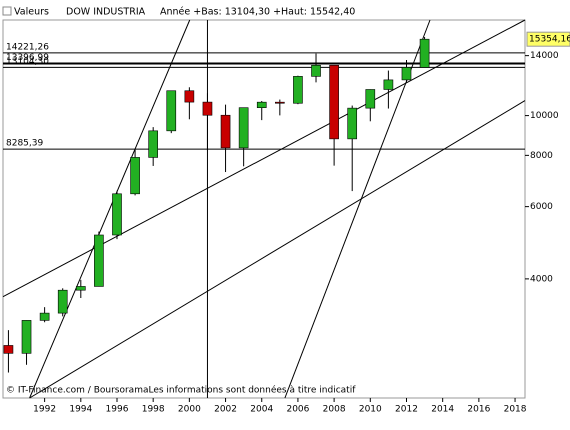 The image size is (570, 430). What do you see at coordinates (257, 12) in the screenshot?
I see `header-info: Année +Bas: 13104,30 +Haut: 15542,40` at bounding box center [257, 12].